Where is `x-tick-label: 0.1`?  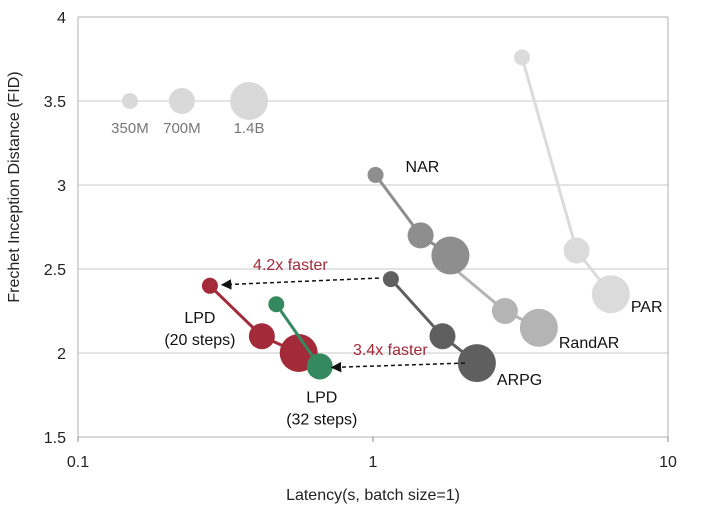
x-tick-label: 0.1 is located at coordinates (78, 462).